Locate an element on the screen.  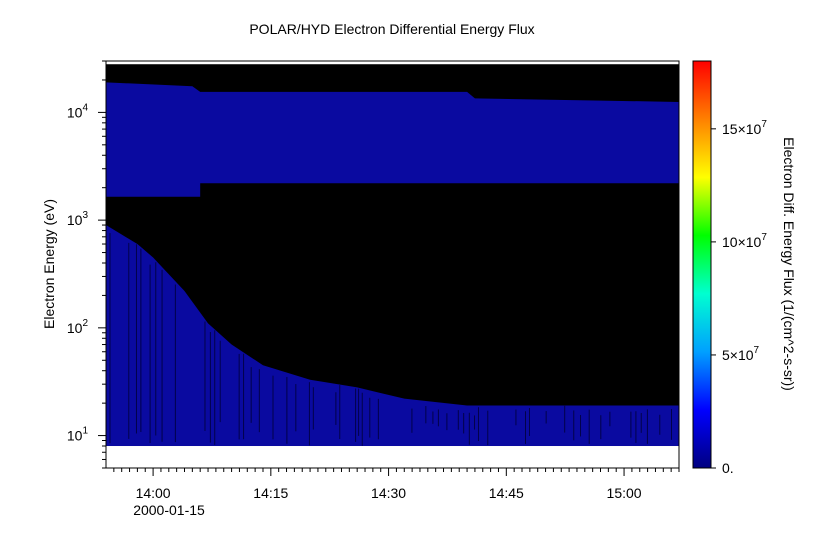
y-tick-label: 10¹ is located at coordinates (78, 435).